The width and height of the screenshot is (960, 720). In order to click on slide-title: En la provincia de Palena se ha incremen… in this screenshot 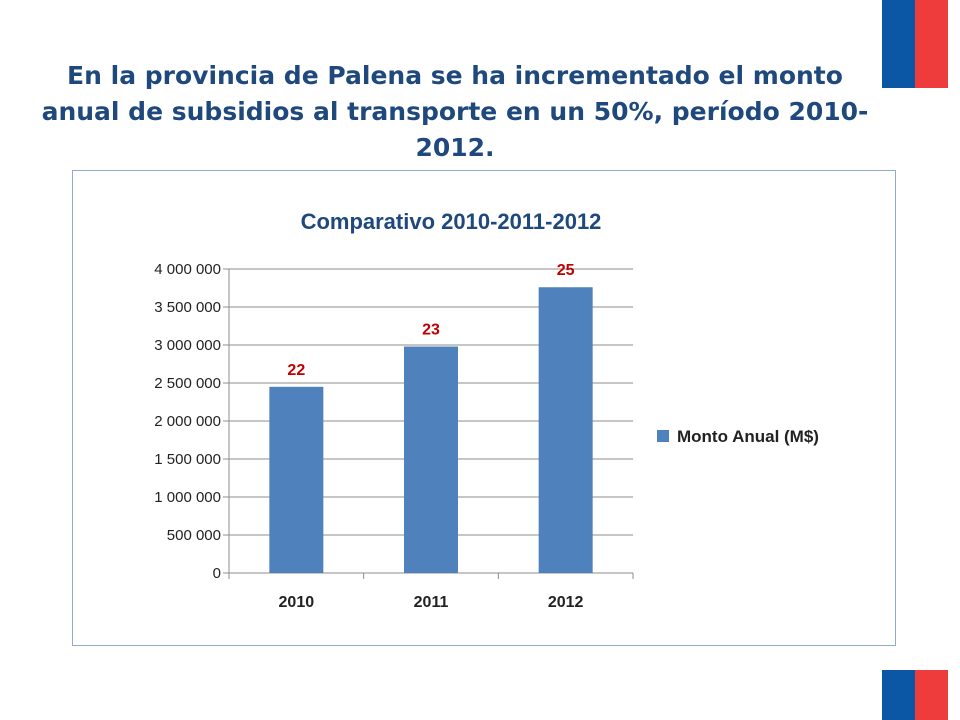, I will do `click(455, 111)`.